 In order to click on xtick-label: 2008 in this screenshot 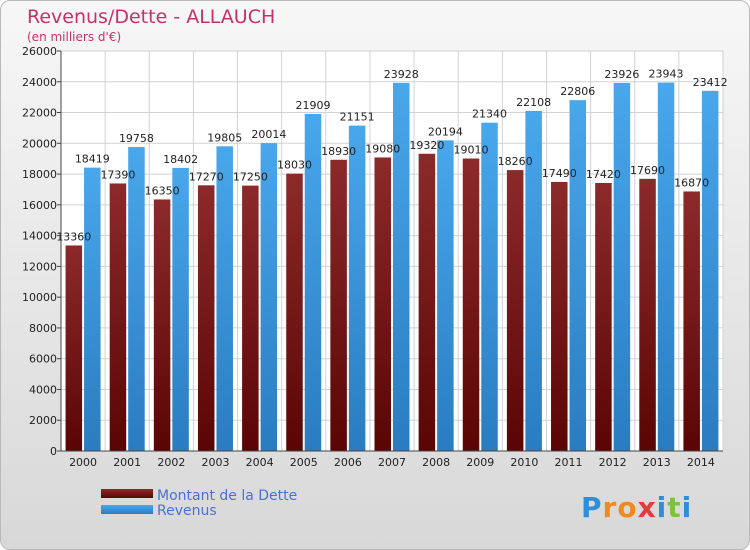, I will do `click(436, 462)`.